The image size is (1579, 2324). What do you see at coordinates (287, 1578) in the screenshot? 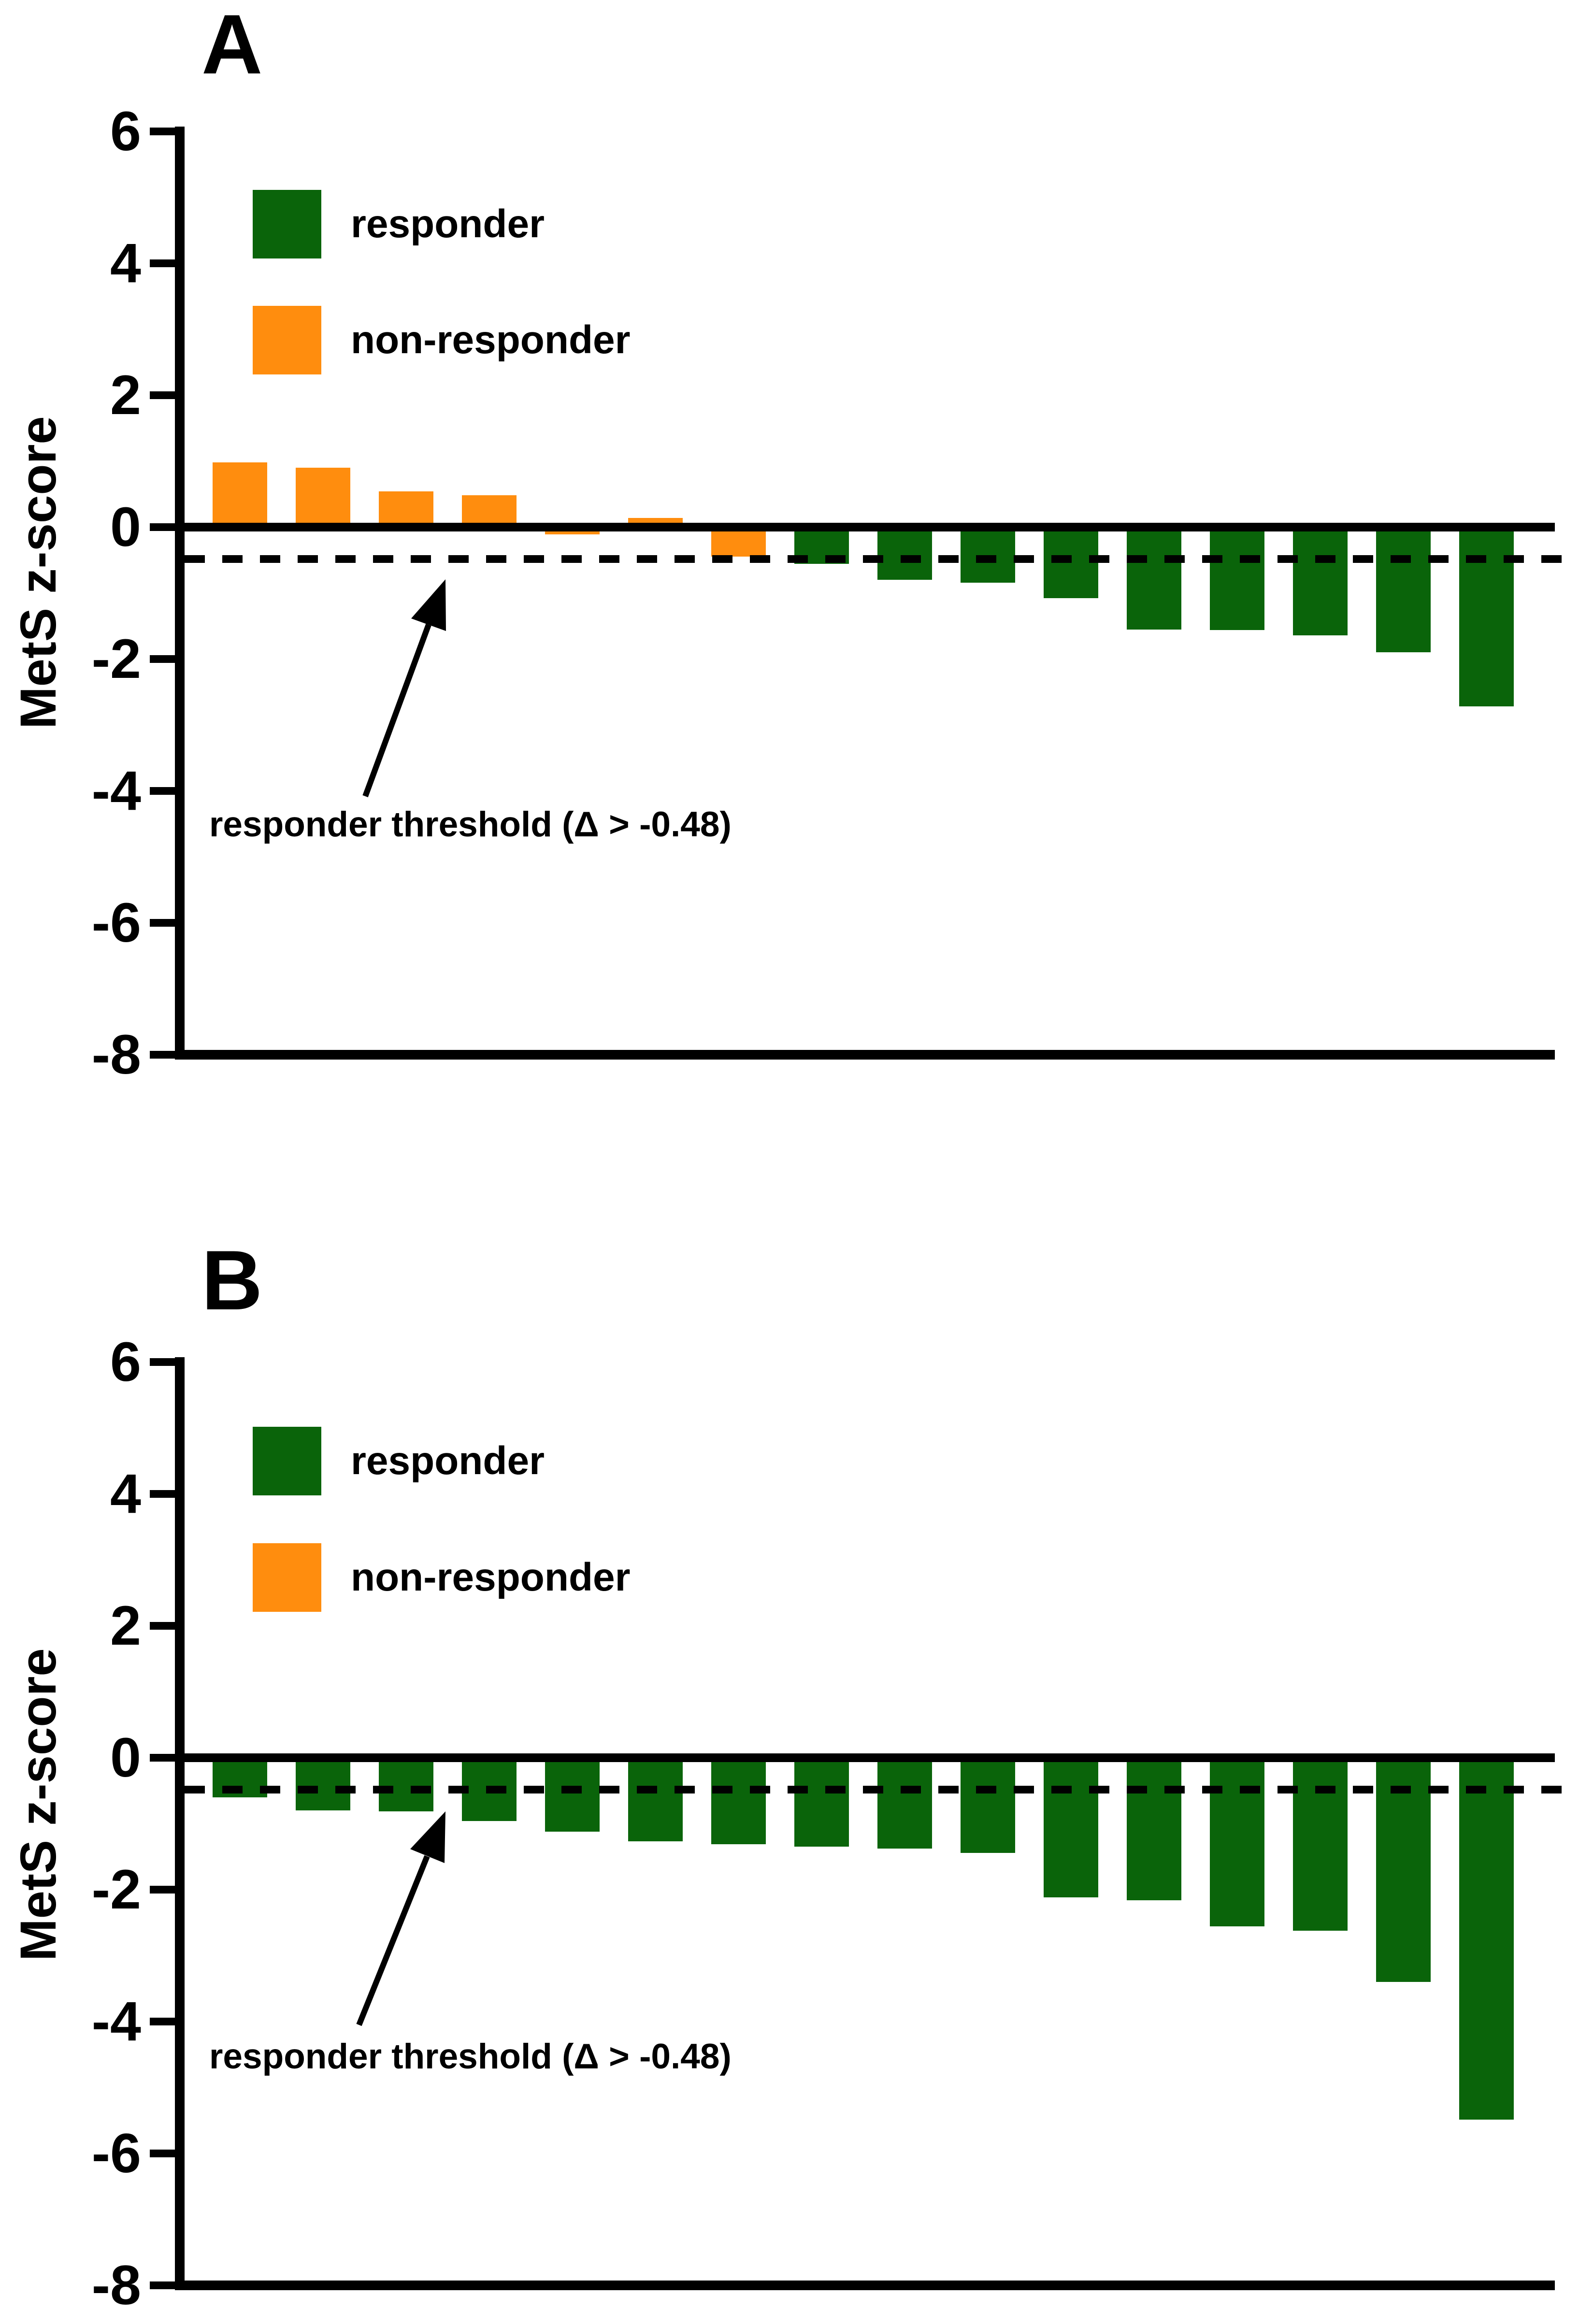
I see `panel-b-legend-non-responder-swatch` at bounding box center [287, 1578].